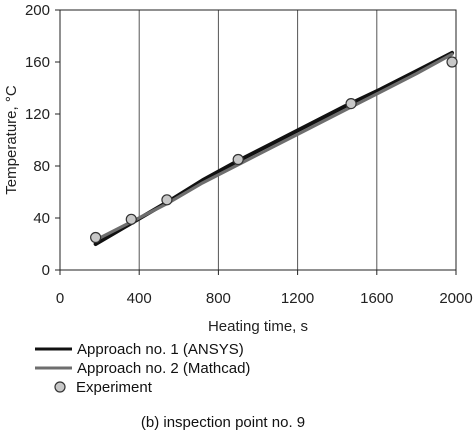 The width and height of the screenshot is (474, 432). Describe the element at coordinates (60, 387) in the screenshot. I see `legend-swatch-marker` at that location.